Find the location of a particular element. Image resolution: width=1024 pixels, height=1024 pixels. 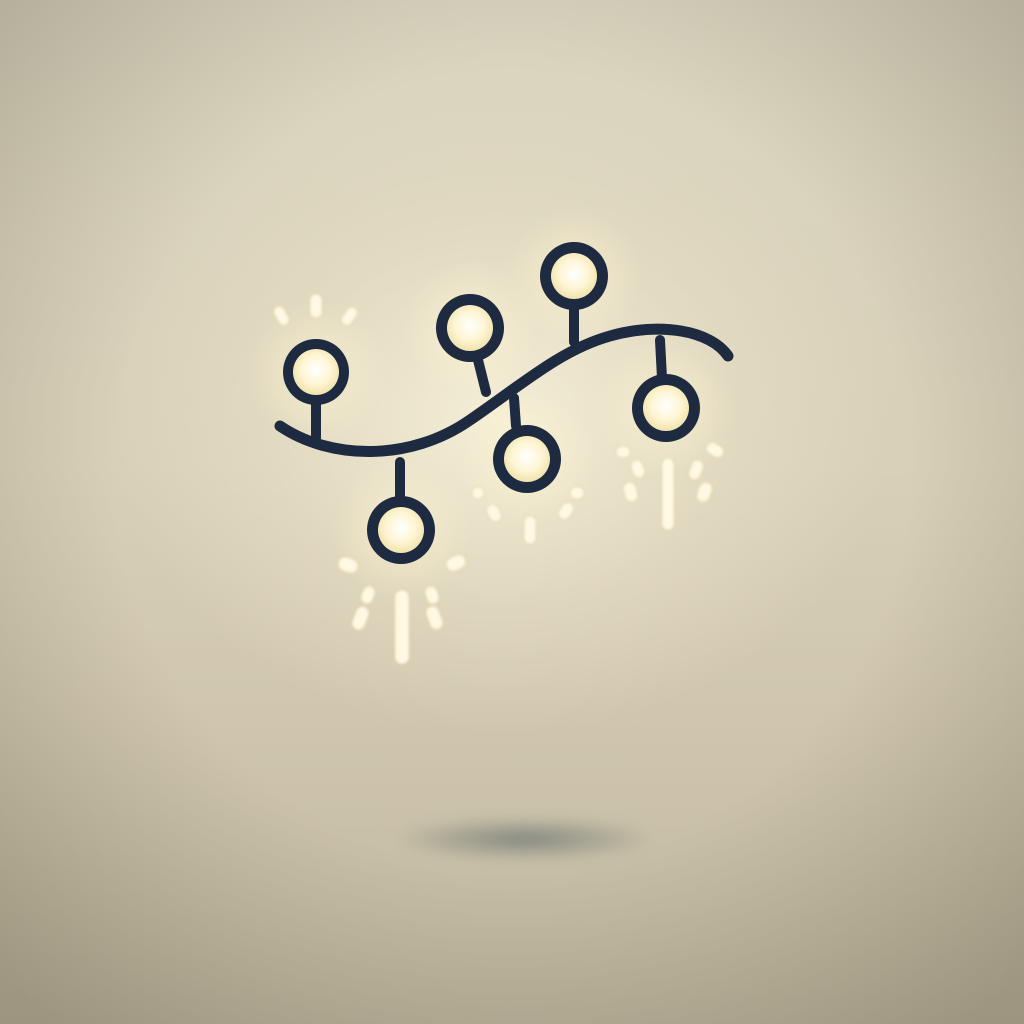

bulbs is located at coordinates (491, 403).